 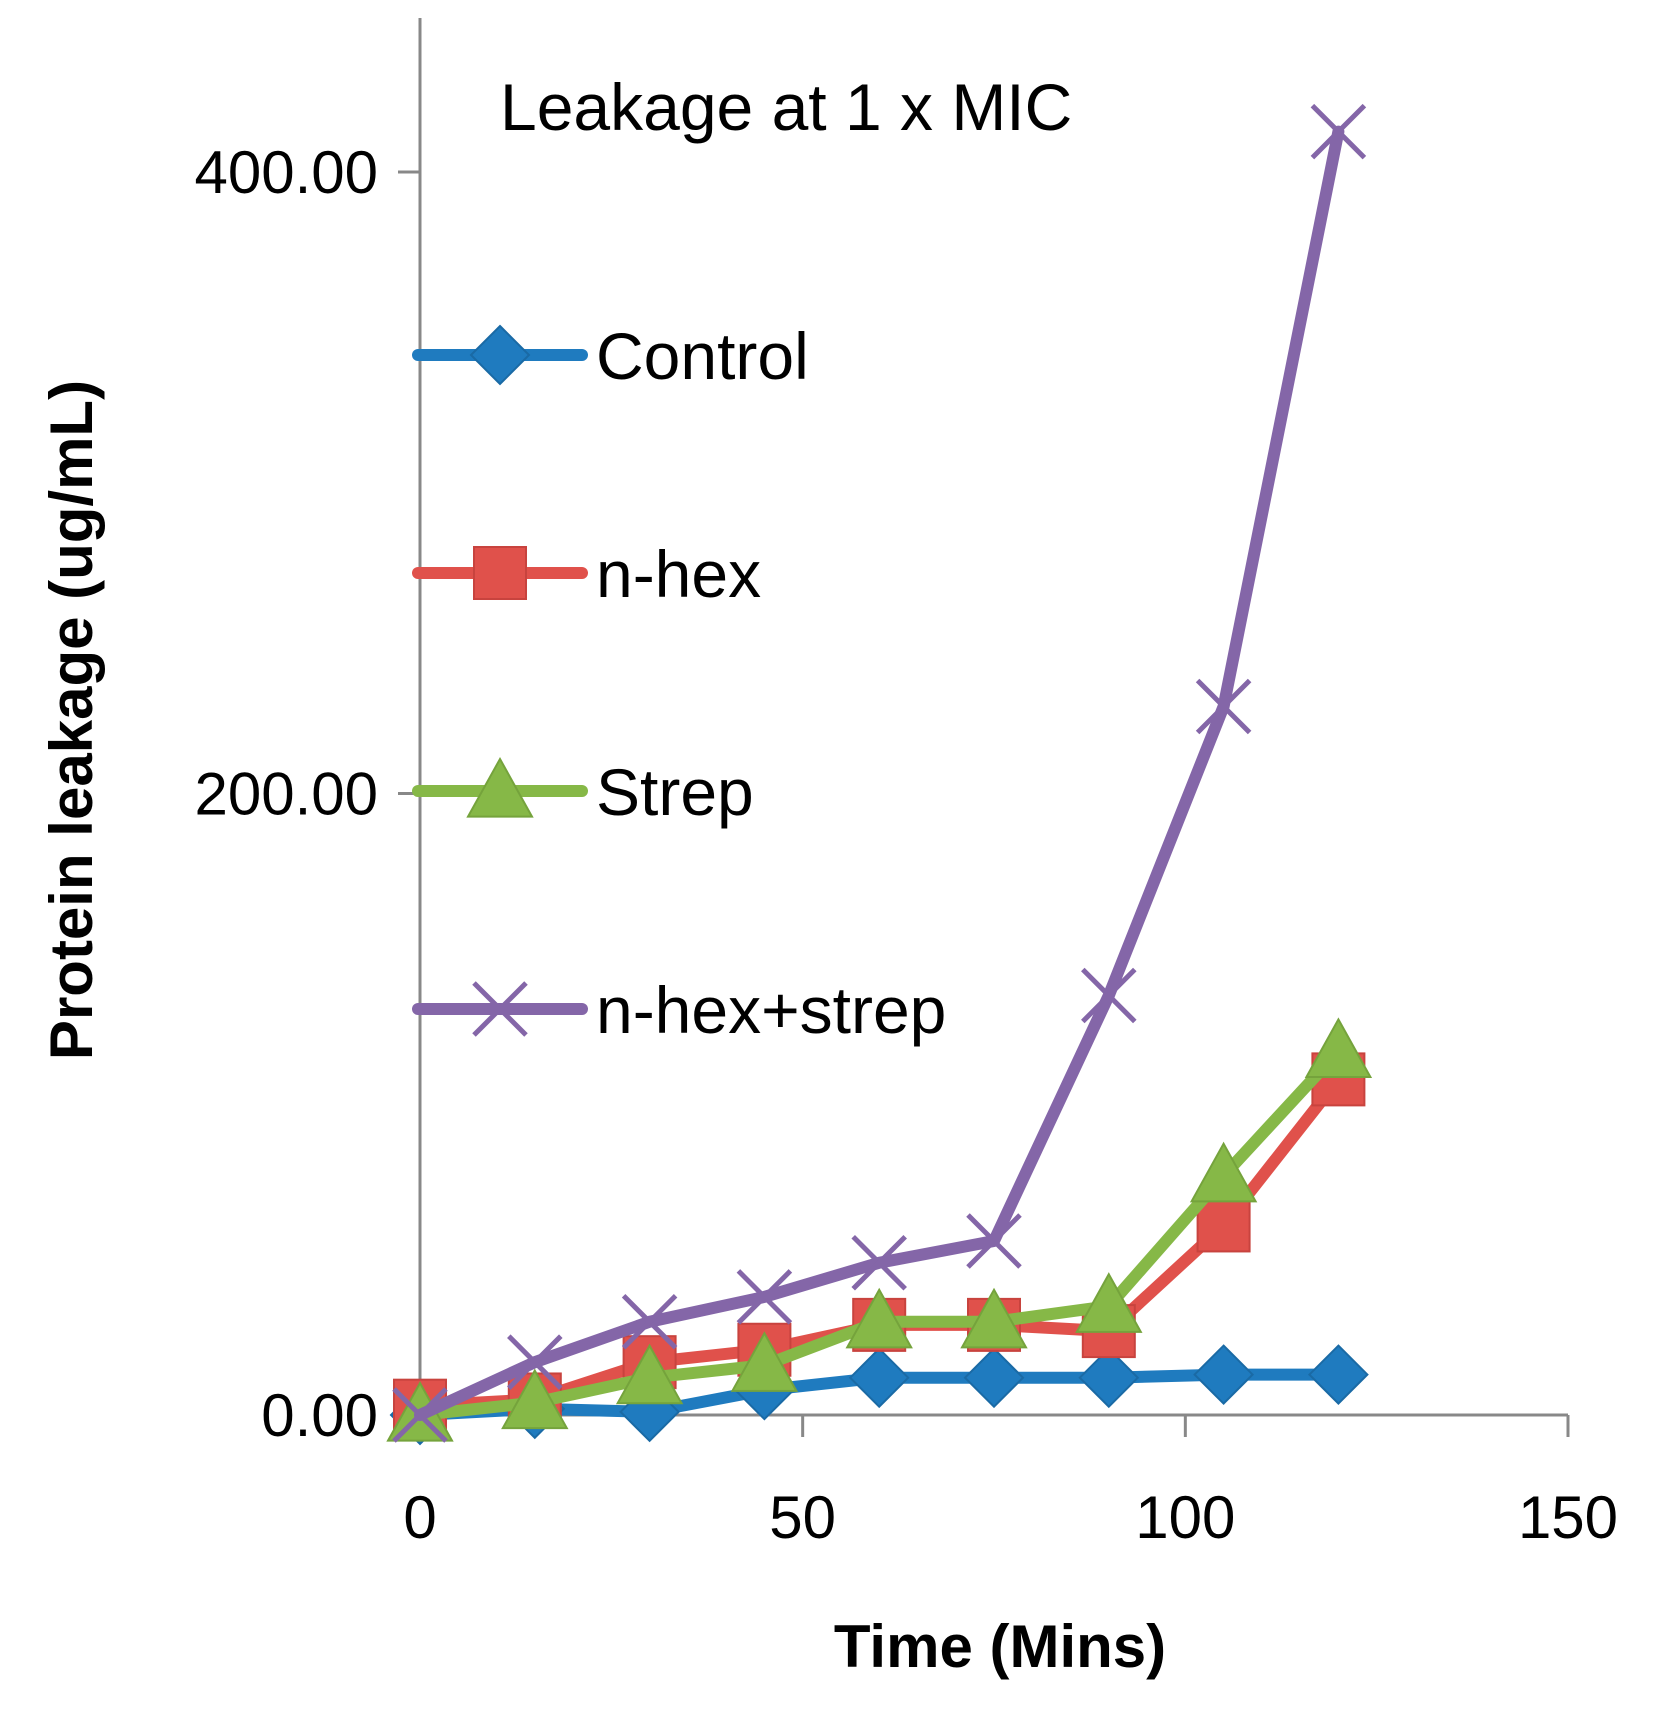 I want to click on legend-entry: n-hex, so click(x=586, y=574).